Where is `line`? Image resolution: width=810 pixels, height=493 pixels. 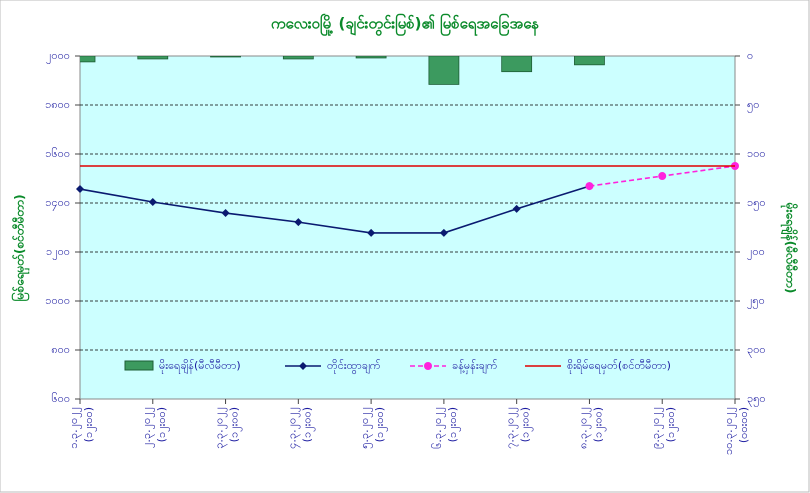
line is located at coordinates (334, 209).